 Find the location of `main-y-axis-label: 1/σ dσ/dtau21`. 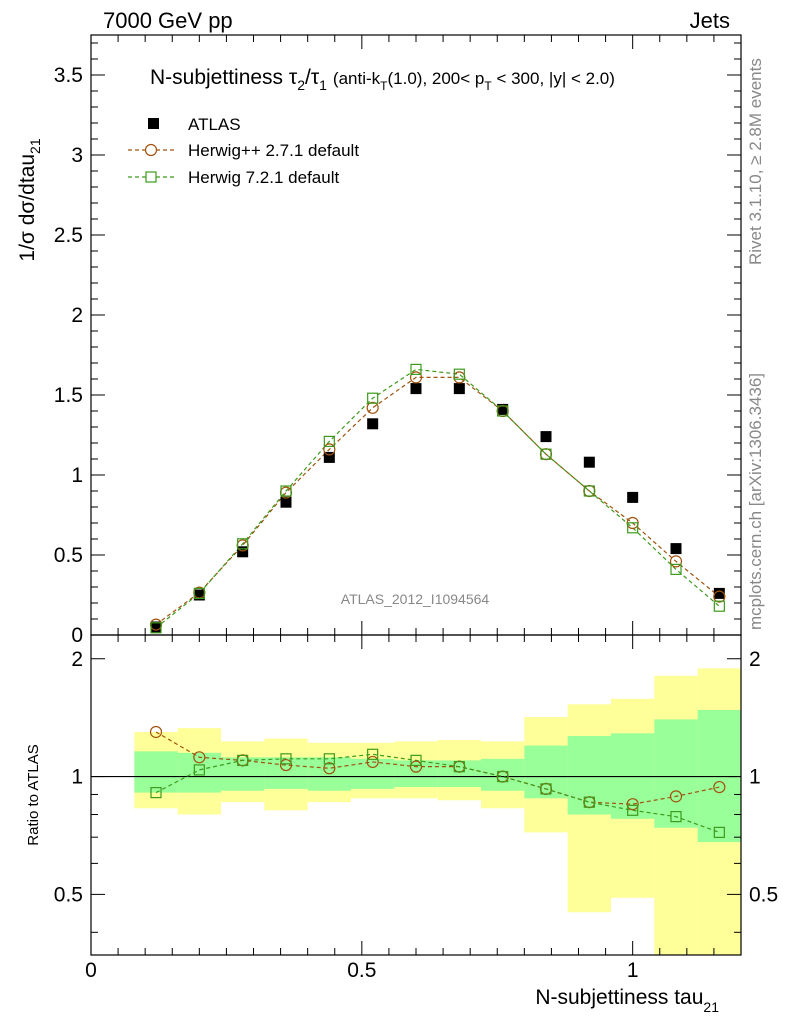

main-y-axis-label: 1/σ dσ/dtau21 is located at coordinates (29, 199).